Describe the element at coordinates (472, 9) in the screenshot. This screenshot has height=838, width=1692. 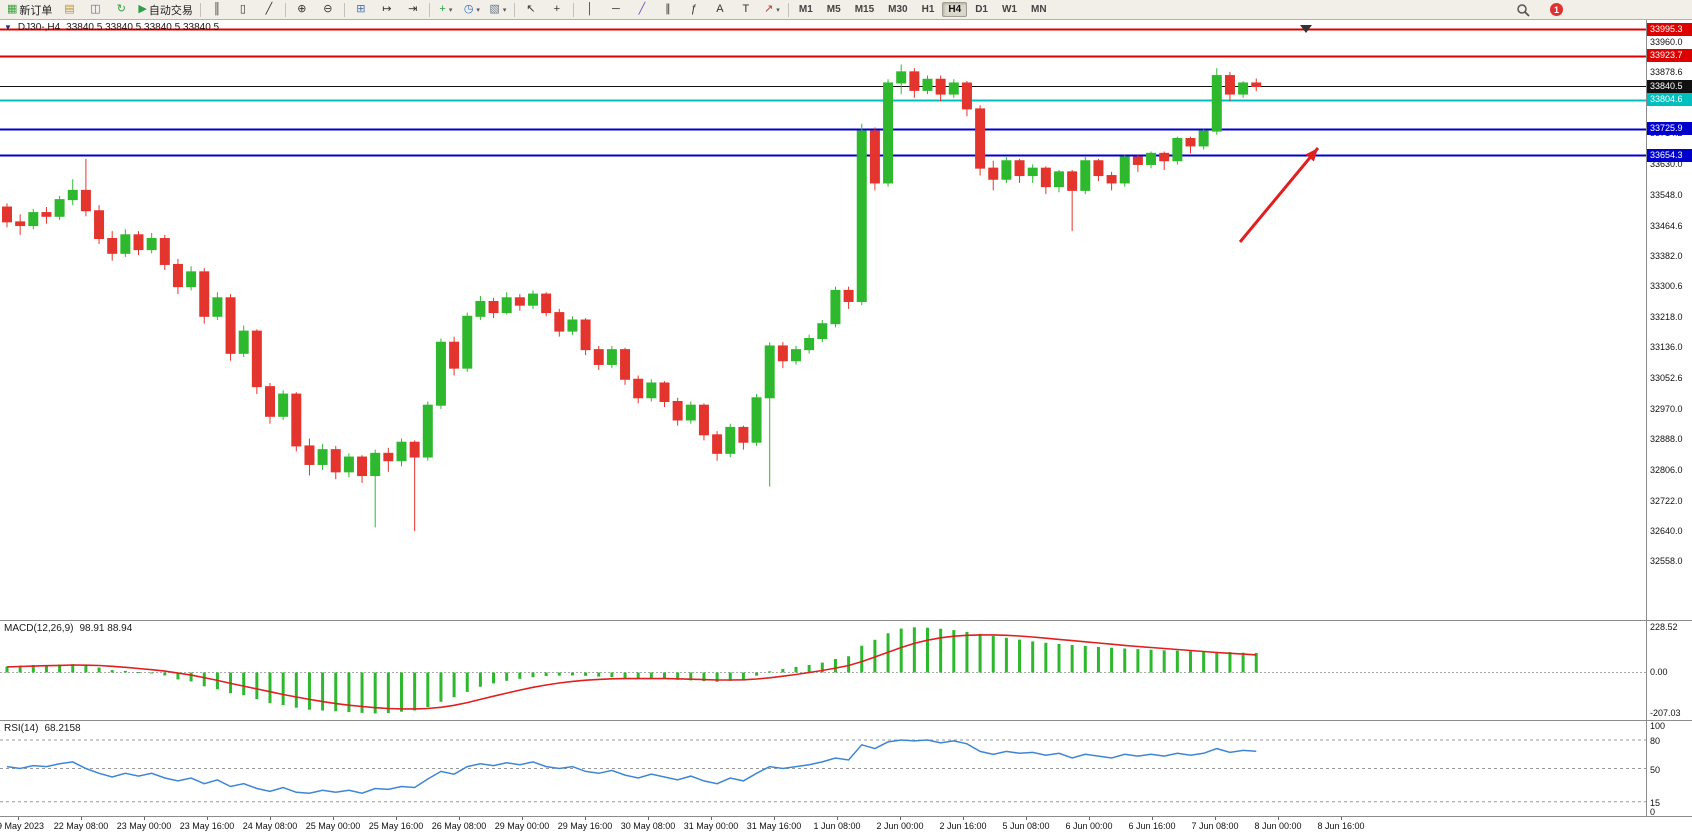
I see `periods-button: ◷ ▾` at that location.